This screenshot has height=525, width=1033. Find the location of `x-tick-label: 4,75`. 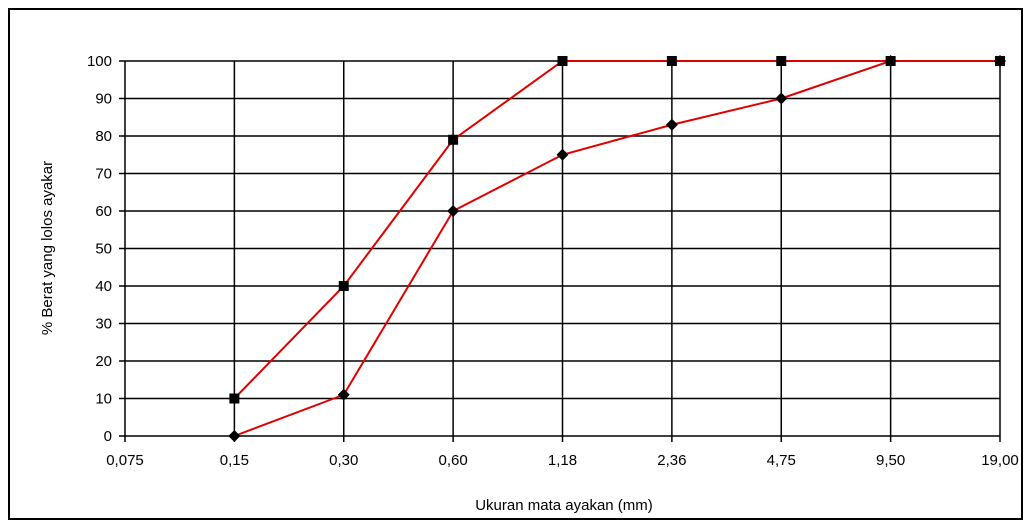

x-tick-label: 4,75 is located at coordinates (781, 460).